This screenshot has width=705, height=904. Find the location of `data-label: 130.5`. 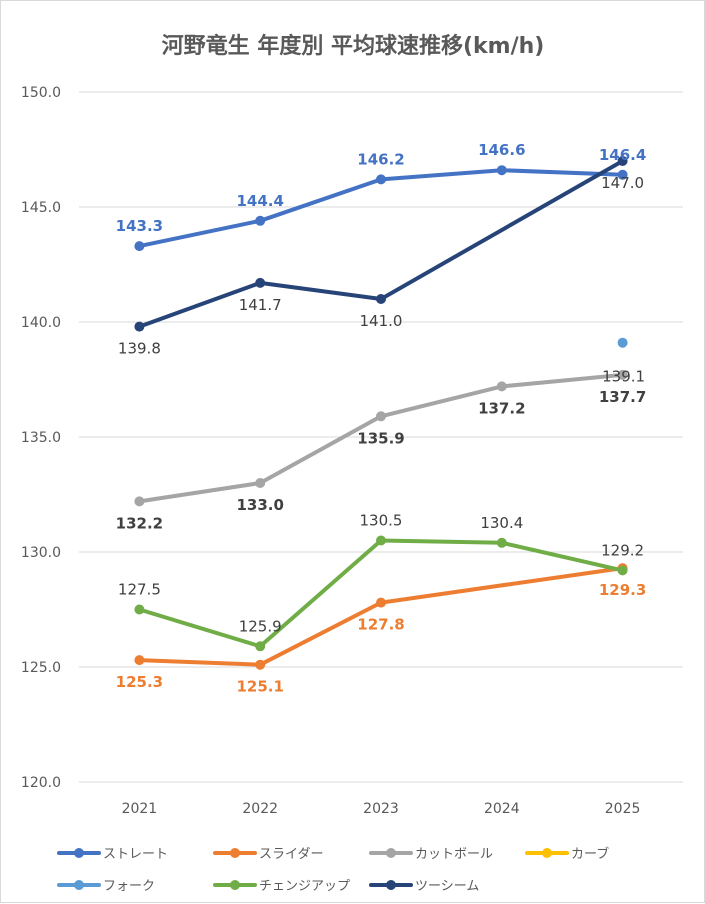

data-label: 130.5 is located at coordinates (381, 521).